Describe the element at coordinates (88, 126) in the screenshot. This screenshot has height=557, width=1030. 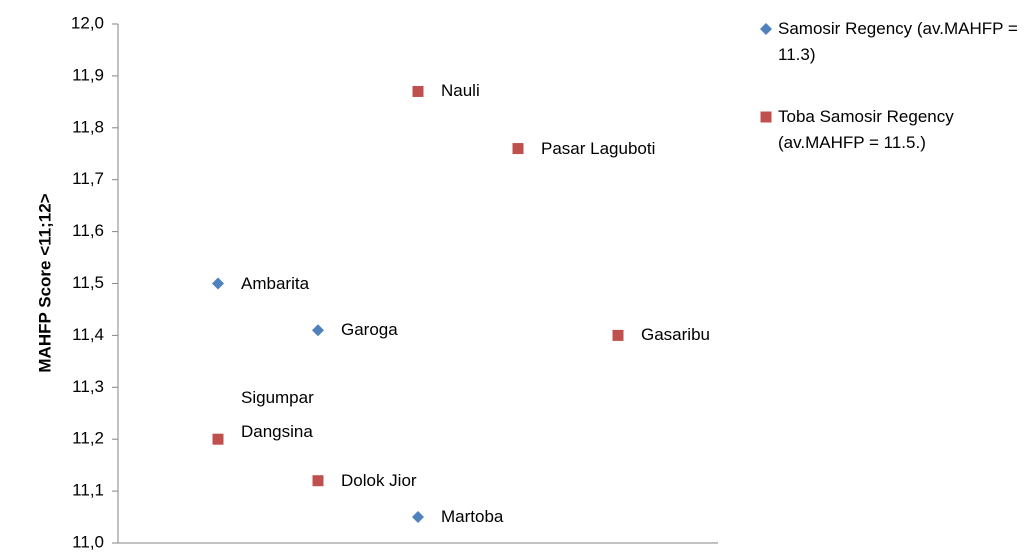
I see `y-tick-label: 11,8` at that location.